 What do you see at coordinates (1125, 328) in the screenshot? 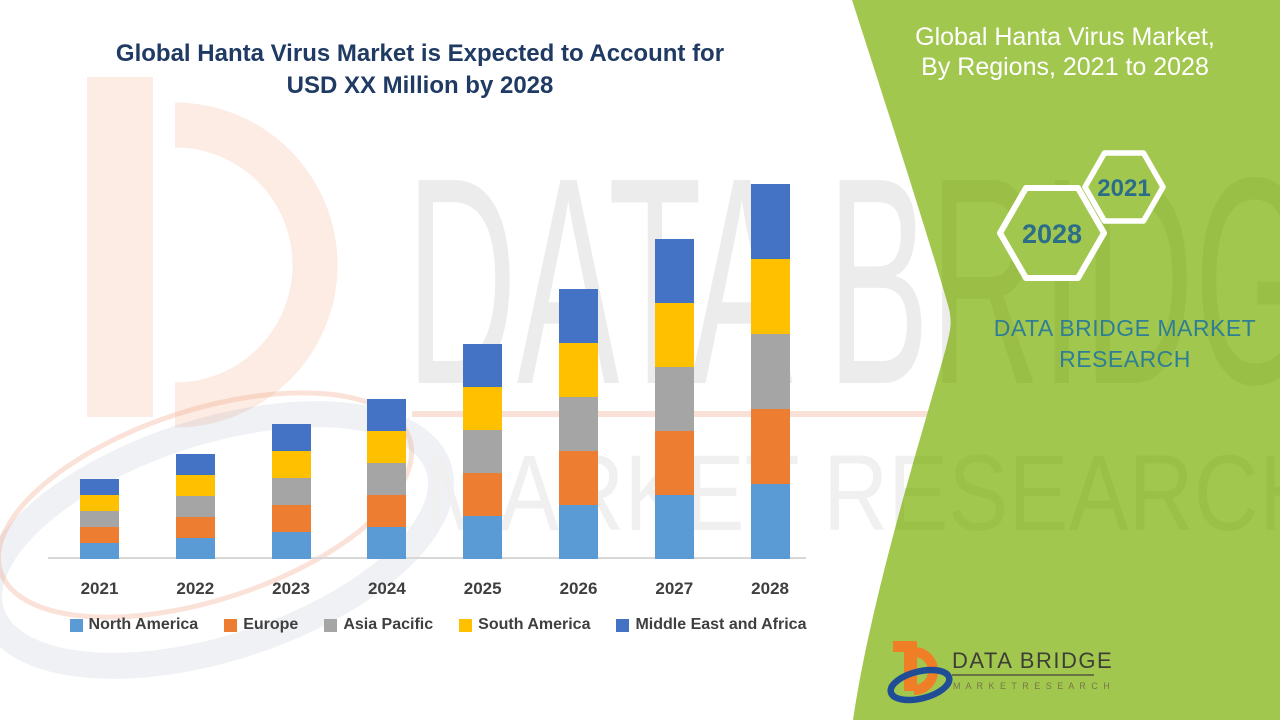
I see `brand-text-line1: DATA BRIDGE MARKET` at bounding box center [1125, 328].